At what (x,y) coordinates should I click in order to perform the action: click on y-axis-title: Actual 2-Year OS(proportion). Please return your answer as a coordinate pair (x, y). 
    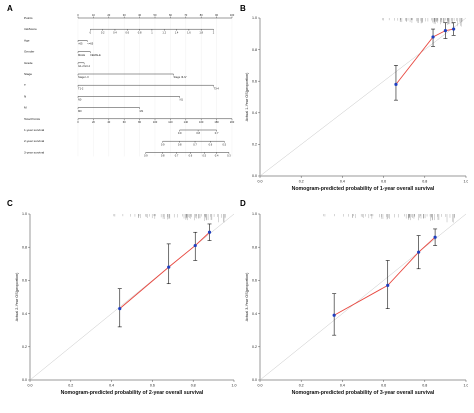
    Looking at the image, I should click on (17, 297).